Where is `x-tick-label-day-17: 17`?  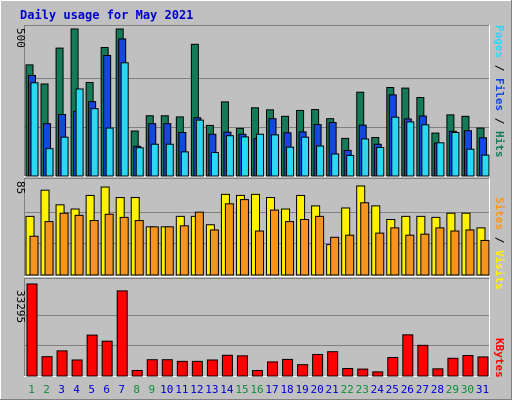 x-tick-label-day-17: 17 is located at coordinates (271, 389).